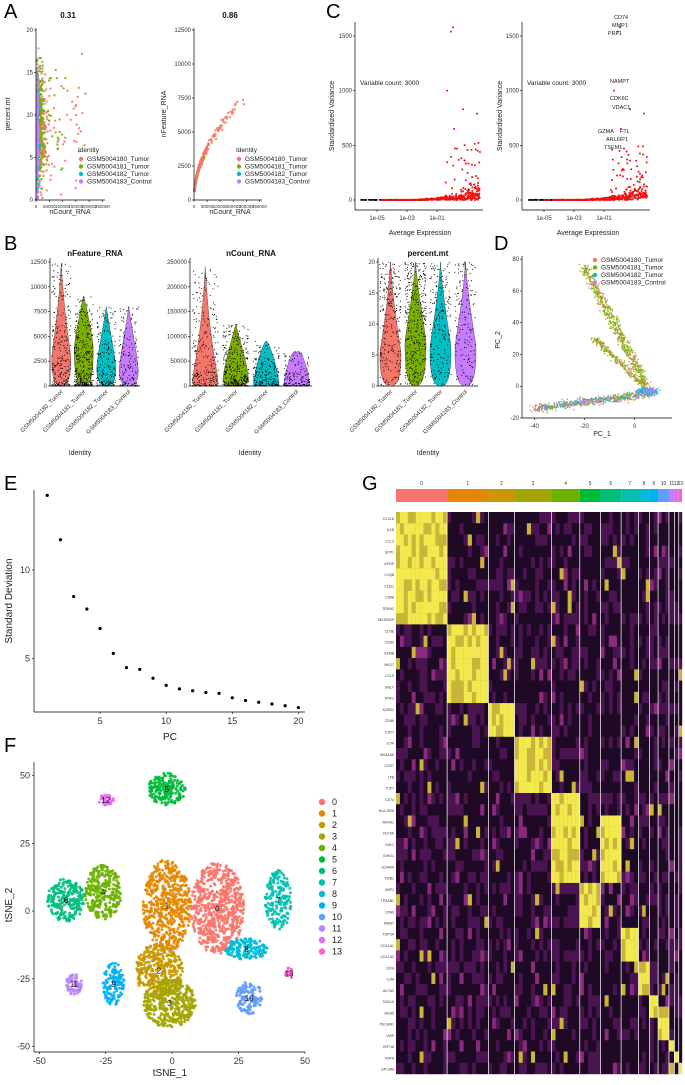  Describe the element at coordinates (251, 253) in the screenshot. I see `b-panel-title: nCount_RNA` at that location.